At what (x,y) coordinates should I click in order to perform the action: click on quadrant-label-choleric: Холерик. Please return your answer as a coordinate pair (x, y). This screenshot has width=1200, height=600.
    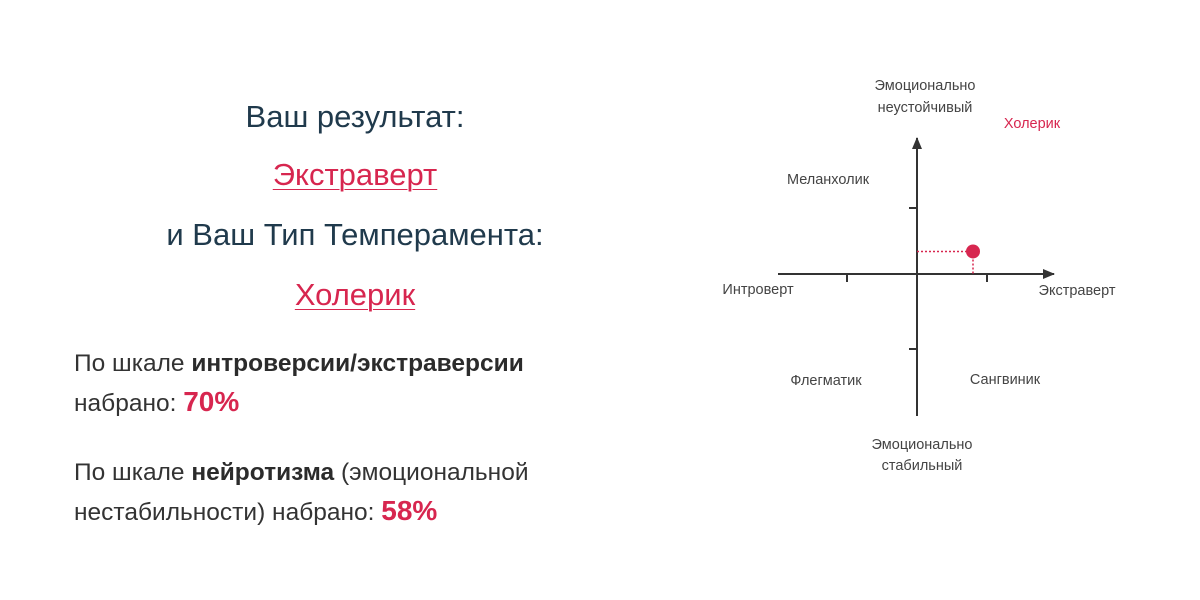
    Looking at the image, I should click on (1032, 124).